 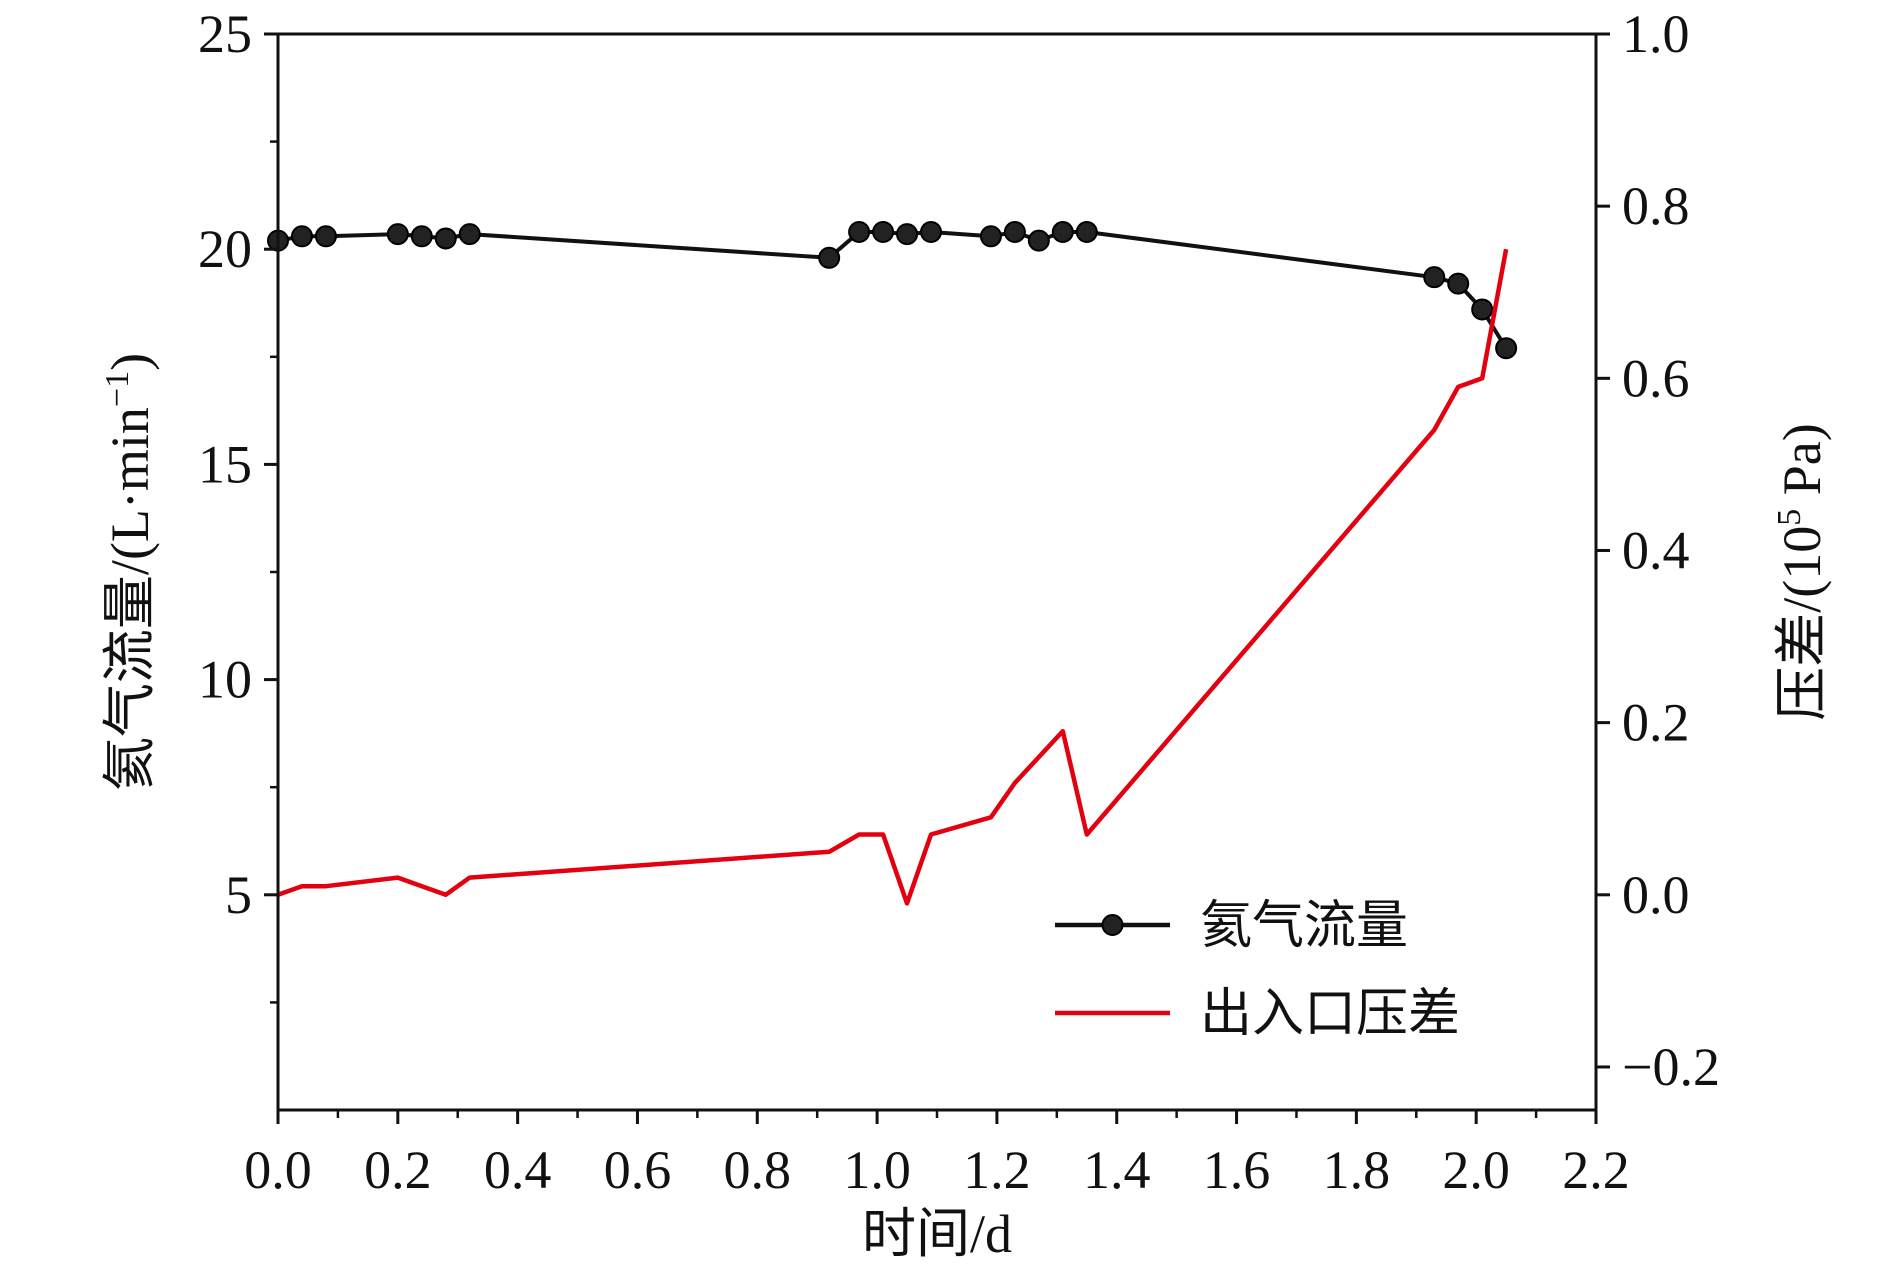 I want to click on y-left-tick-label: 25, so click(x=225, y=34).